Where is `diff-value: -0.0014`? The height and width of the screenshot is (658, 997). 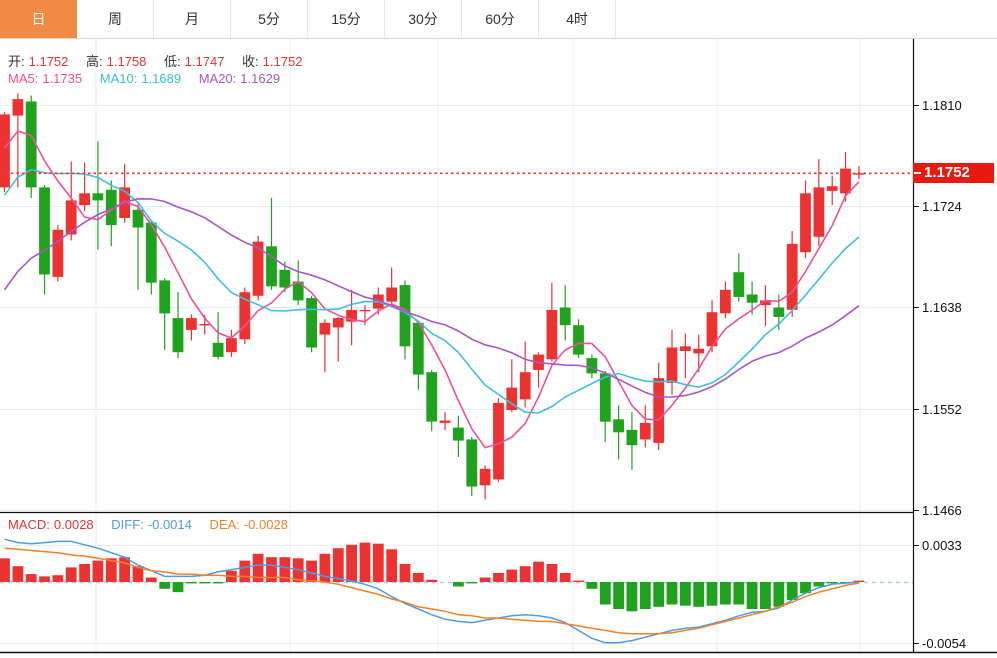
diff-value: -0.0014 is located at coordinates (169, 524).